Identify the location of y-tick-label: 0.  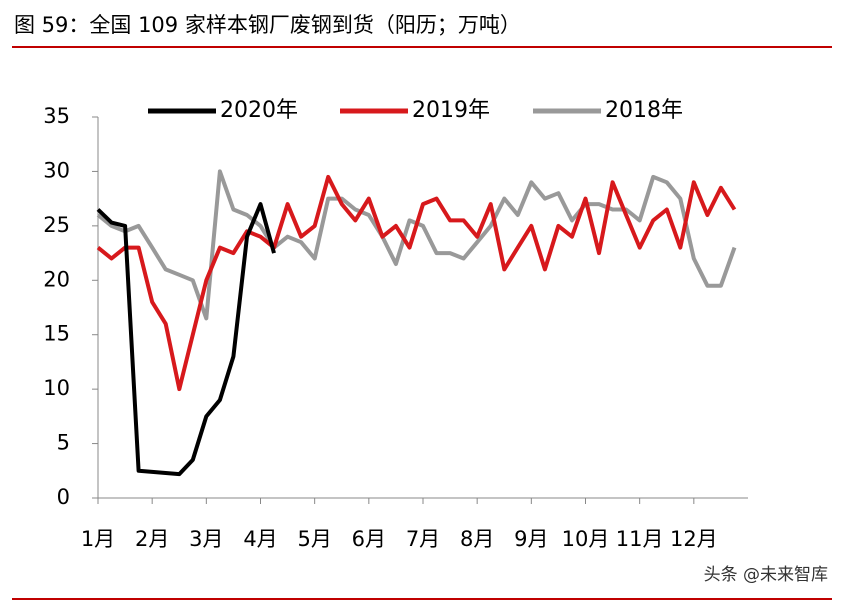
(63, 497).